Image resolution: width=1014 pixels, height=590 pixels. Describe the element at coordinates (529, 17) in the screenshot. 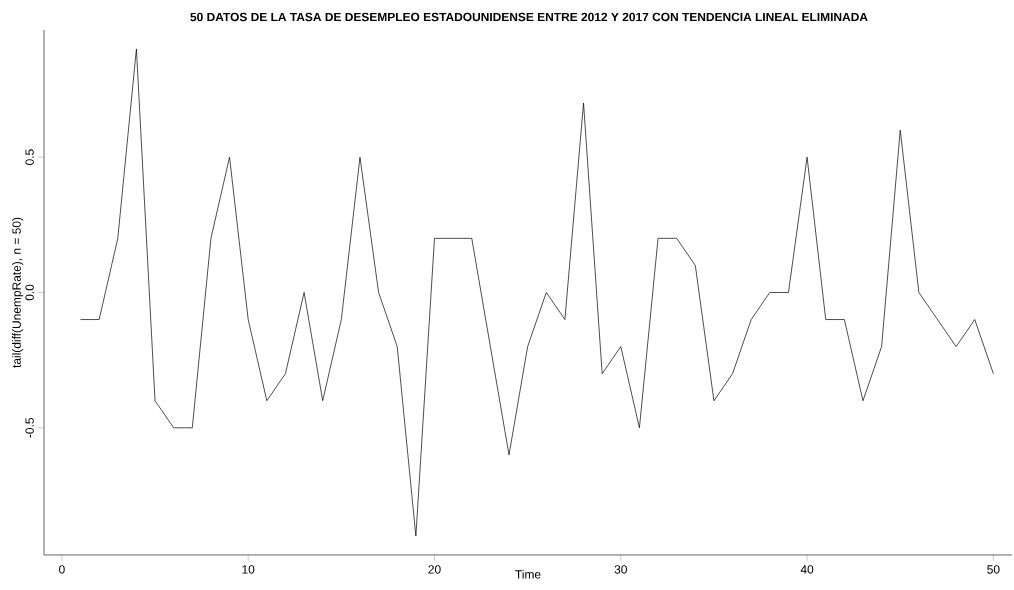

I see `chart-title: 50 DATOS DE LA TASA DE DESEMPLEO ESTADOUNIDENSE ENTRE 2012 Y 2017 CON TENDENCIA LINEAL ELIMINADA` at that location.